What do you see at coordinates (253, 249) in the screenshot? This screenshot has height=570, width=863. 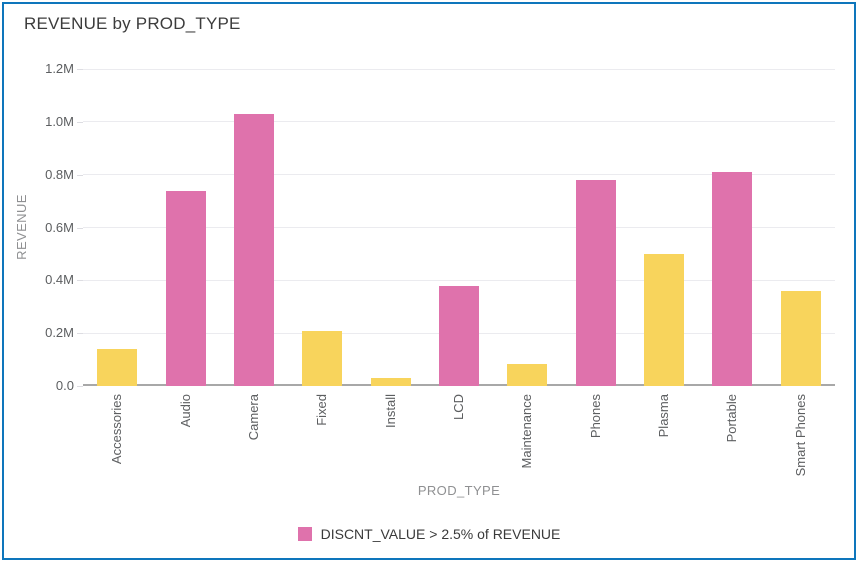 I see `bar-camera` at bounding box center [253, 249].